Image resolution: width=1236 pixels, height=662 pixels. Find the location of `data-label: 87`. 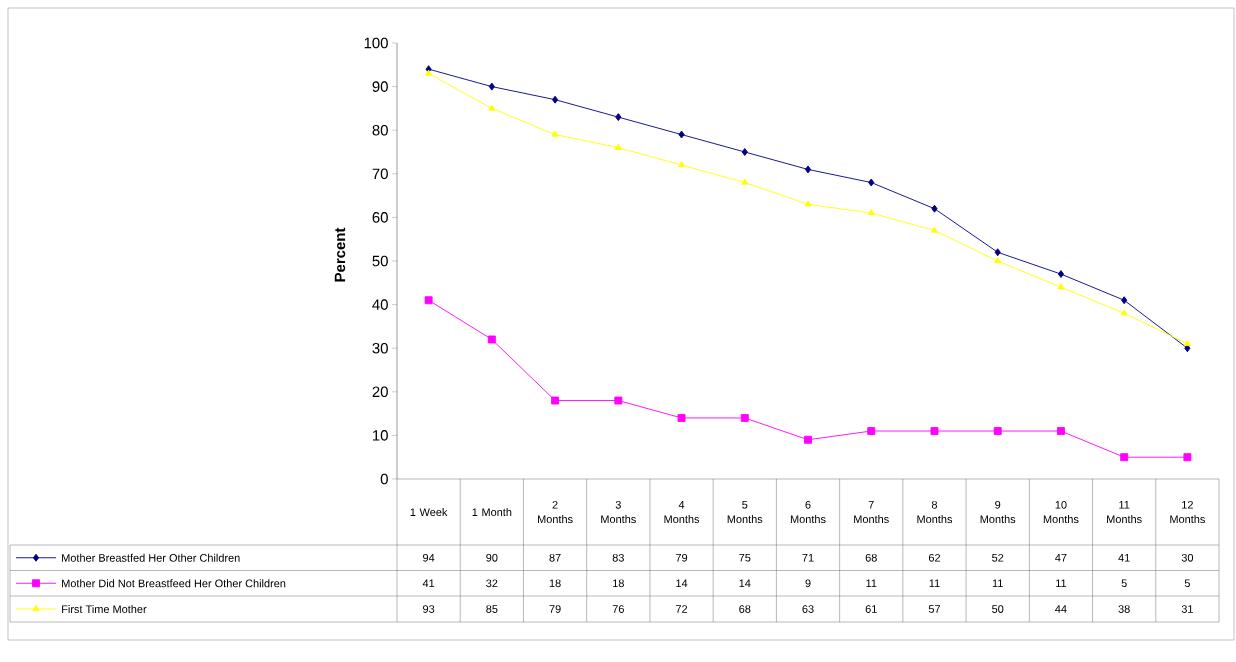

data-label: 87 is located at coordinates (555, 557).